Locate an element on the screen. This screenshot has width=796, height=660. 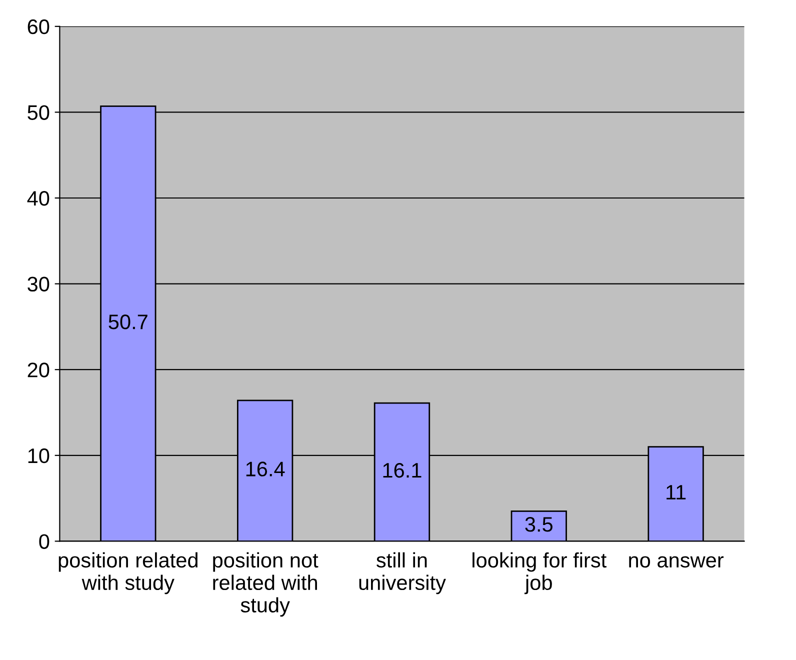
x-tick-label: no answer is located at coordinates (676, 562).